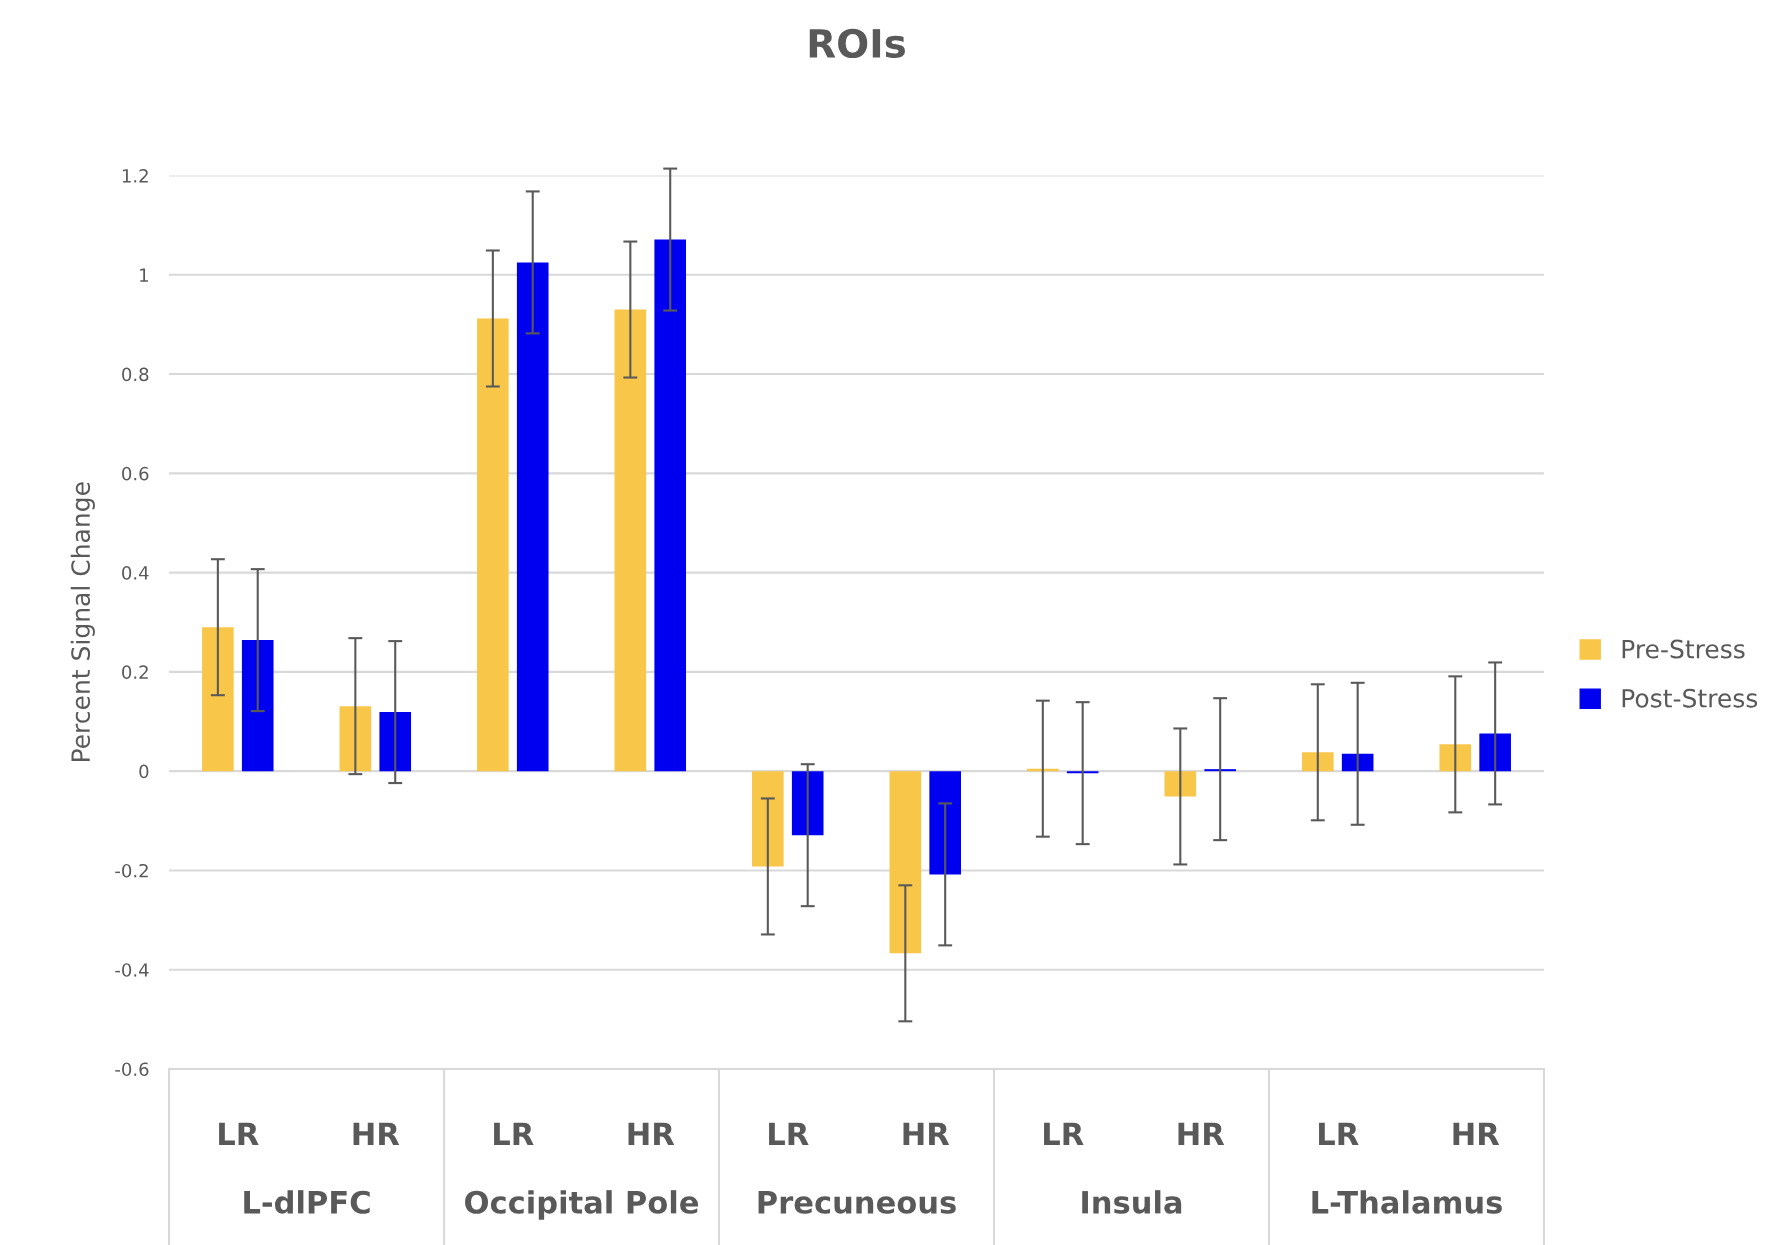 The height and width of the screenshot is (1245, 1787). I want to click on chart-title: ROIs, so click(857, 43).